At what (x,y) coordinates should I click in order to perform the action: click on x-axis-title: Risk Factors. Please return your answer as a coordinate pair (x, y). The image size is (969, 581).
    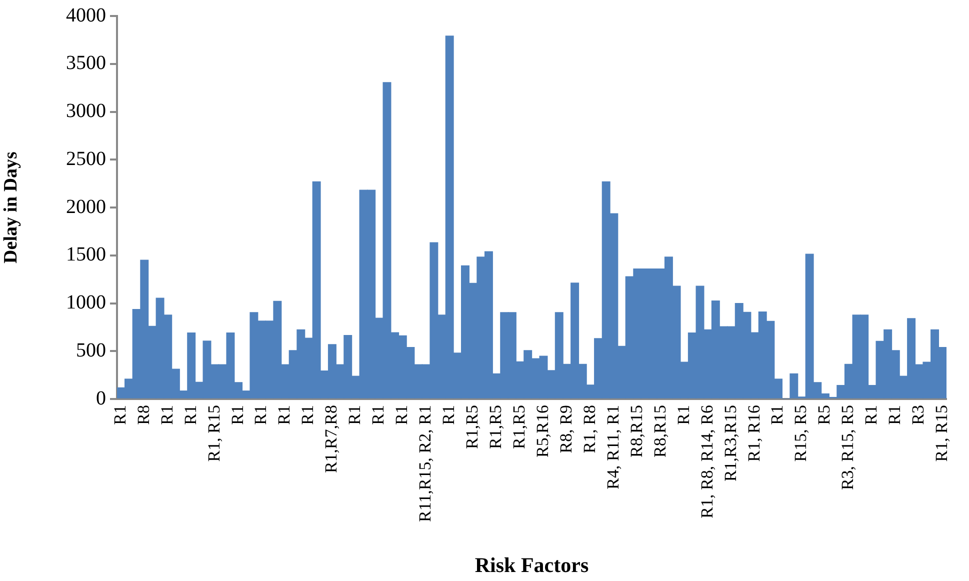
    Looking at the image, I should click on (531, 564).